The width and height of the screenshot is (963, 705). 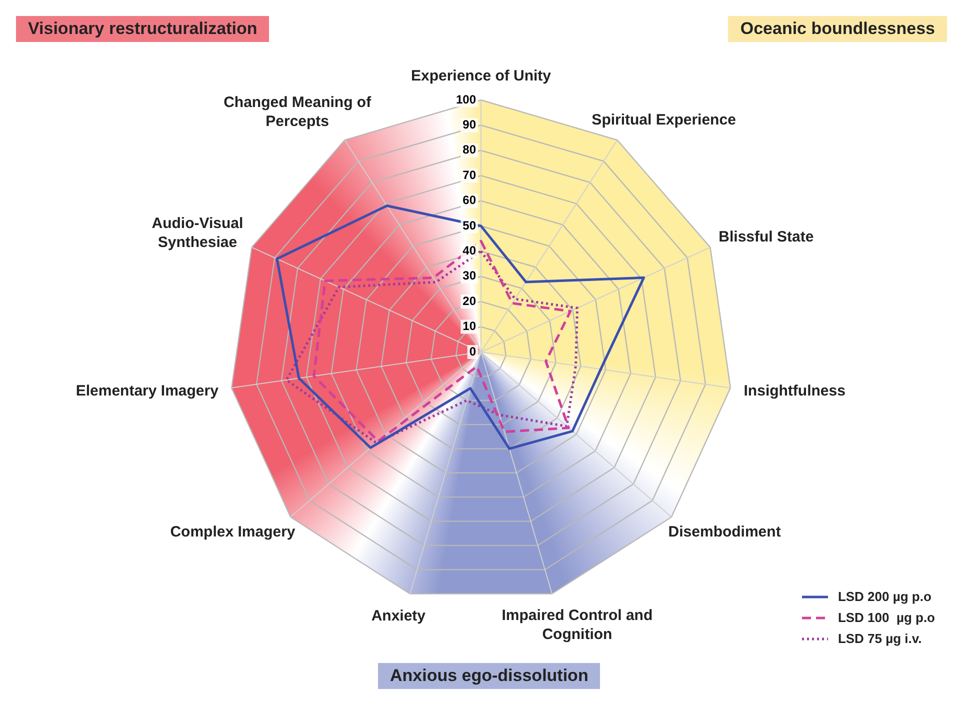 I want to click on y-tick-label: 100, so click(x=466, y=99).